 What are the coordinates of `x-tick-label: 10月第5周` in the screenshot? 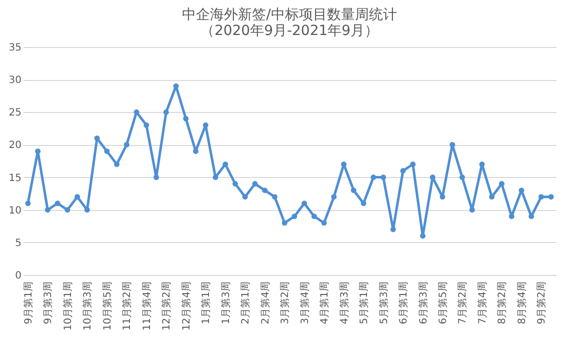 It's located at (107, 306).